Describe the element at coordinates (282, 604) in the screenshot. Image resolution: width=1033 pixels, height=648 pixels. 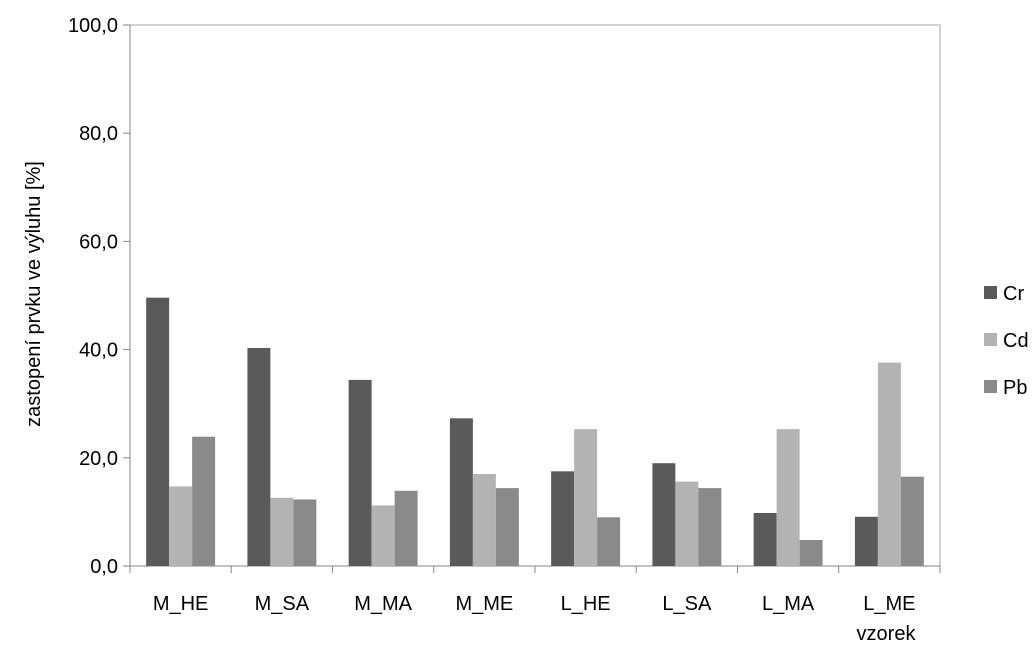
I see `x-tick-label: M_SA` at that location.